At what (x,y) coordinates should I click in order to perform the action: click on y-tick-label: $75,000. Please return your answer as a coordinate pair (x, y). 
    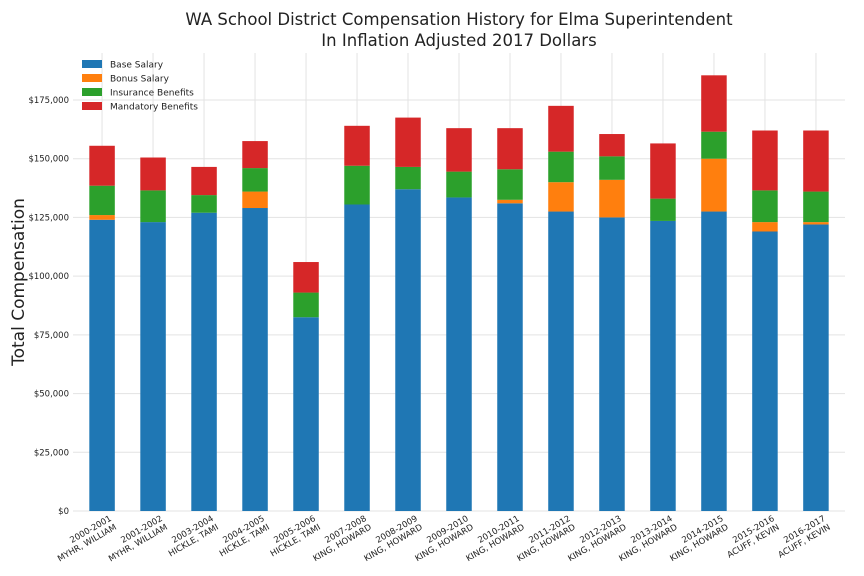
    Looking at the image, I should click on (51, 336).